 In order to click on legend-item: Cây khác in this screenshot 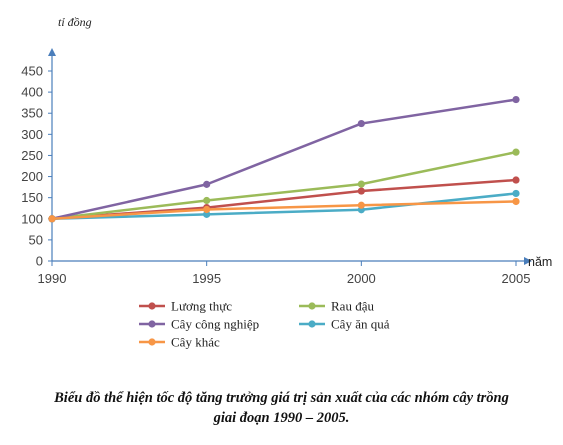, I will do `click(179, 342)`.